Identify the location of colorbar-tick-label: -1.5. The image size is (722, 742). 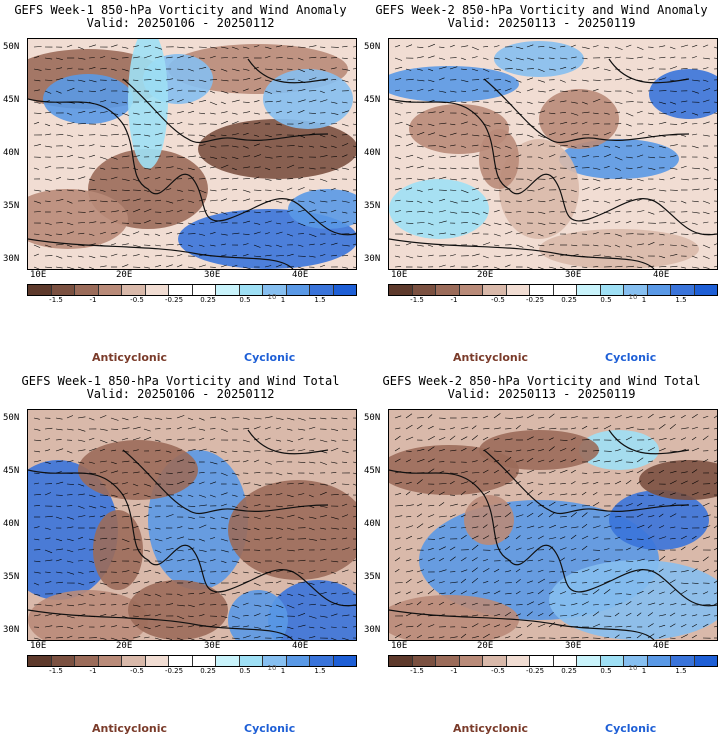
(417, 671).